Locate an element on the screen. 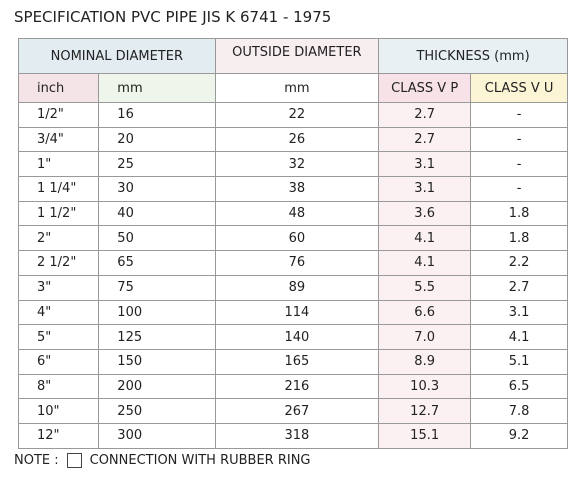 The height and width of the screenshot is (485, 574). table-row: 2 1/2" 65 76 4.1 2.2 is located at coordinates (292, 263).